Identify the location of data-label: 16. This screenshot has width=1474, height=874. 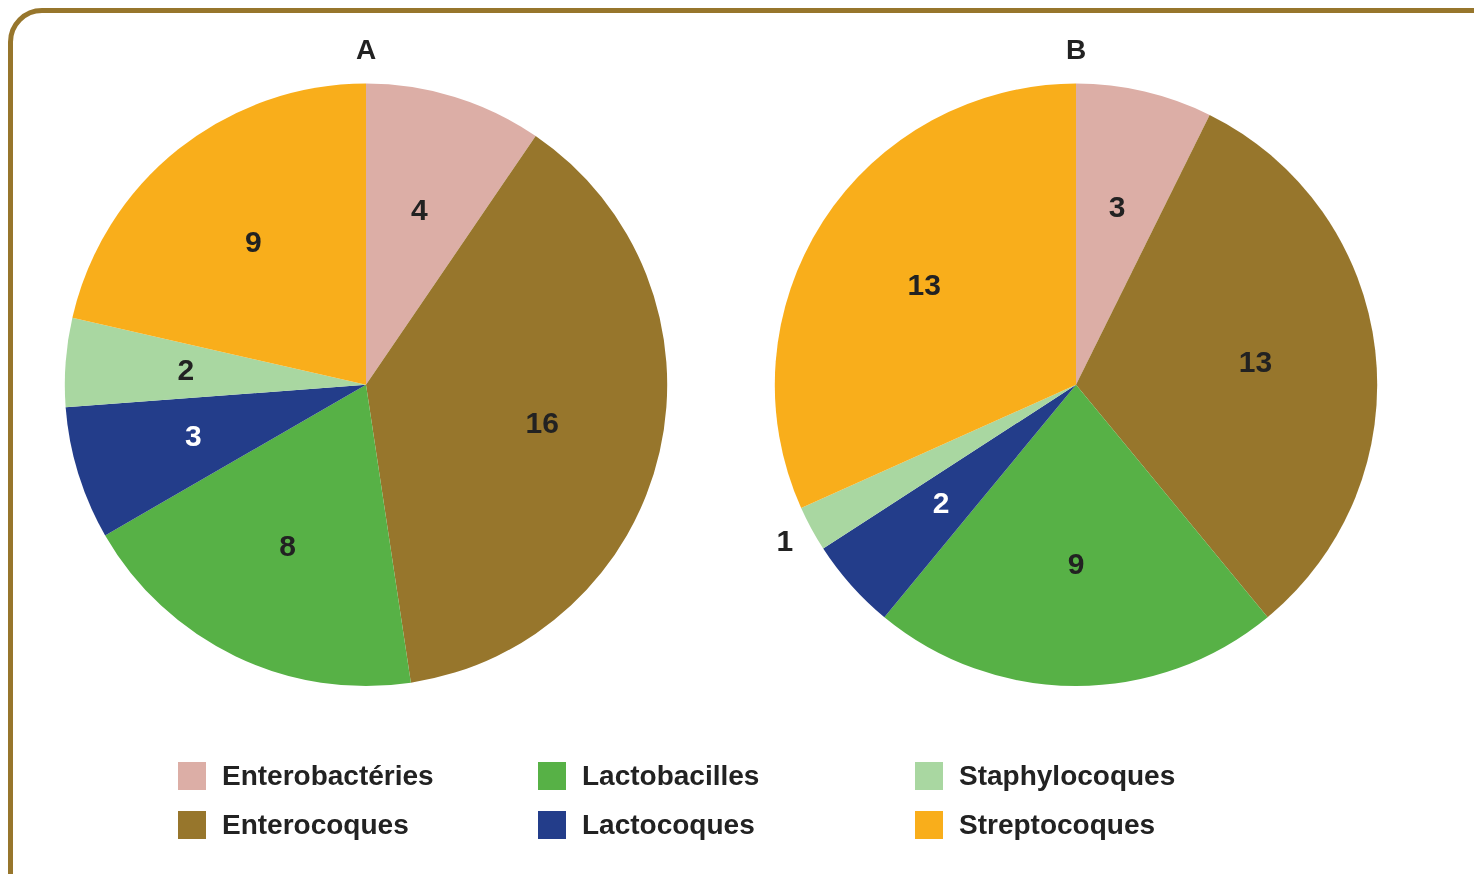
(542, 423).